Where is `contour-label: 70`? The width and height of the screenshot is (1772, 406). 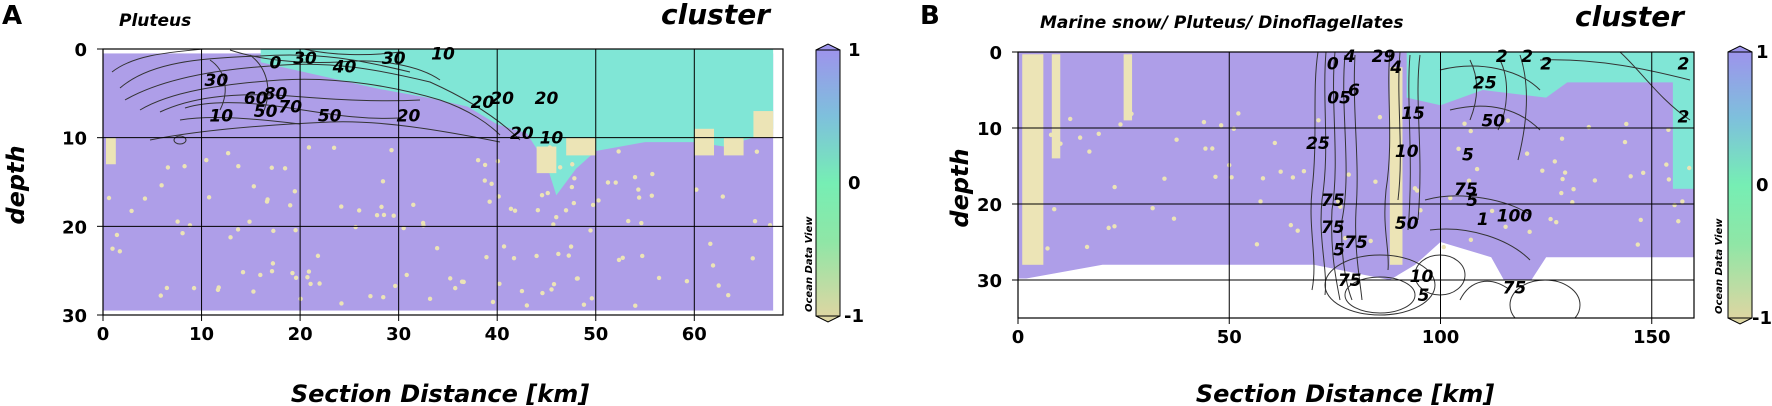
contour-label: 70 is located at coordinates (290, 108).